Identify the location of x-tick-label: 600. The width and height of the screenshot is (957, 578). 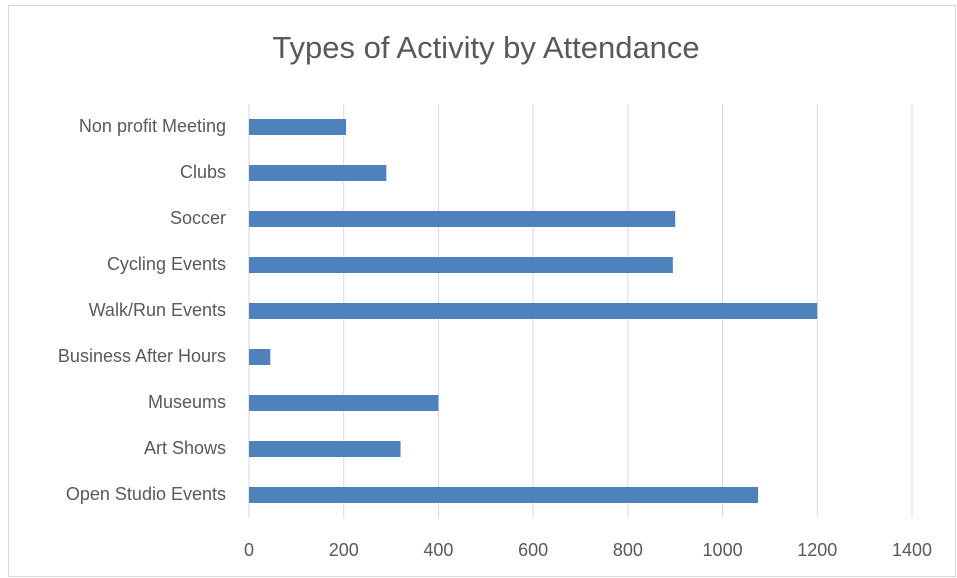
(533, 550).